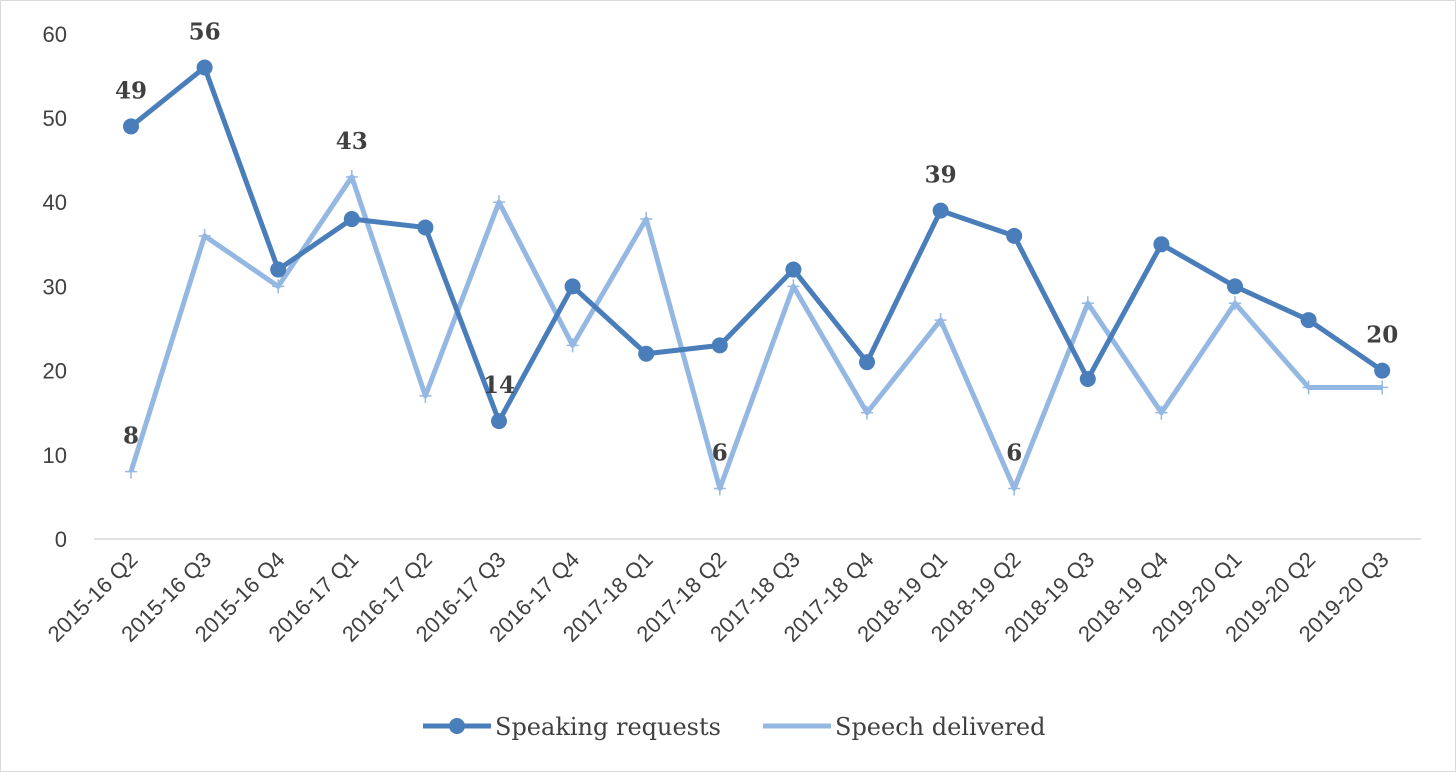 The height and width of the screenshot is (772, 1456). I want to click on y-tick-label: 40, so click(55, 202).